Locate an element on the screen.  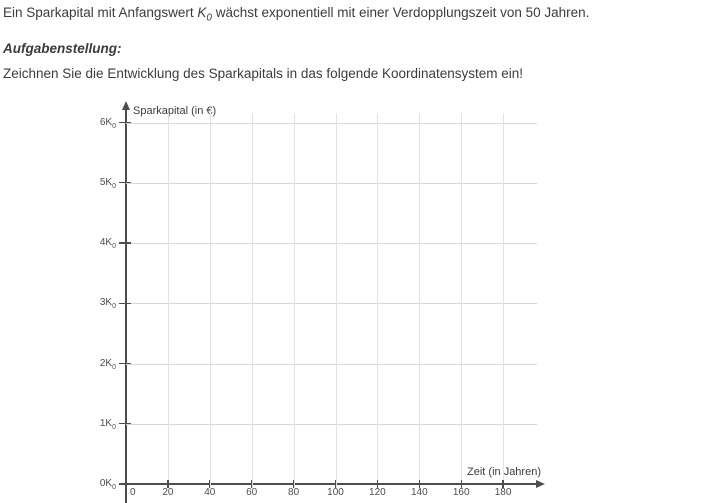
y-tick-label: 1K0 is located at coordinates (91, 424).